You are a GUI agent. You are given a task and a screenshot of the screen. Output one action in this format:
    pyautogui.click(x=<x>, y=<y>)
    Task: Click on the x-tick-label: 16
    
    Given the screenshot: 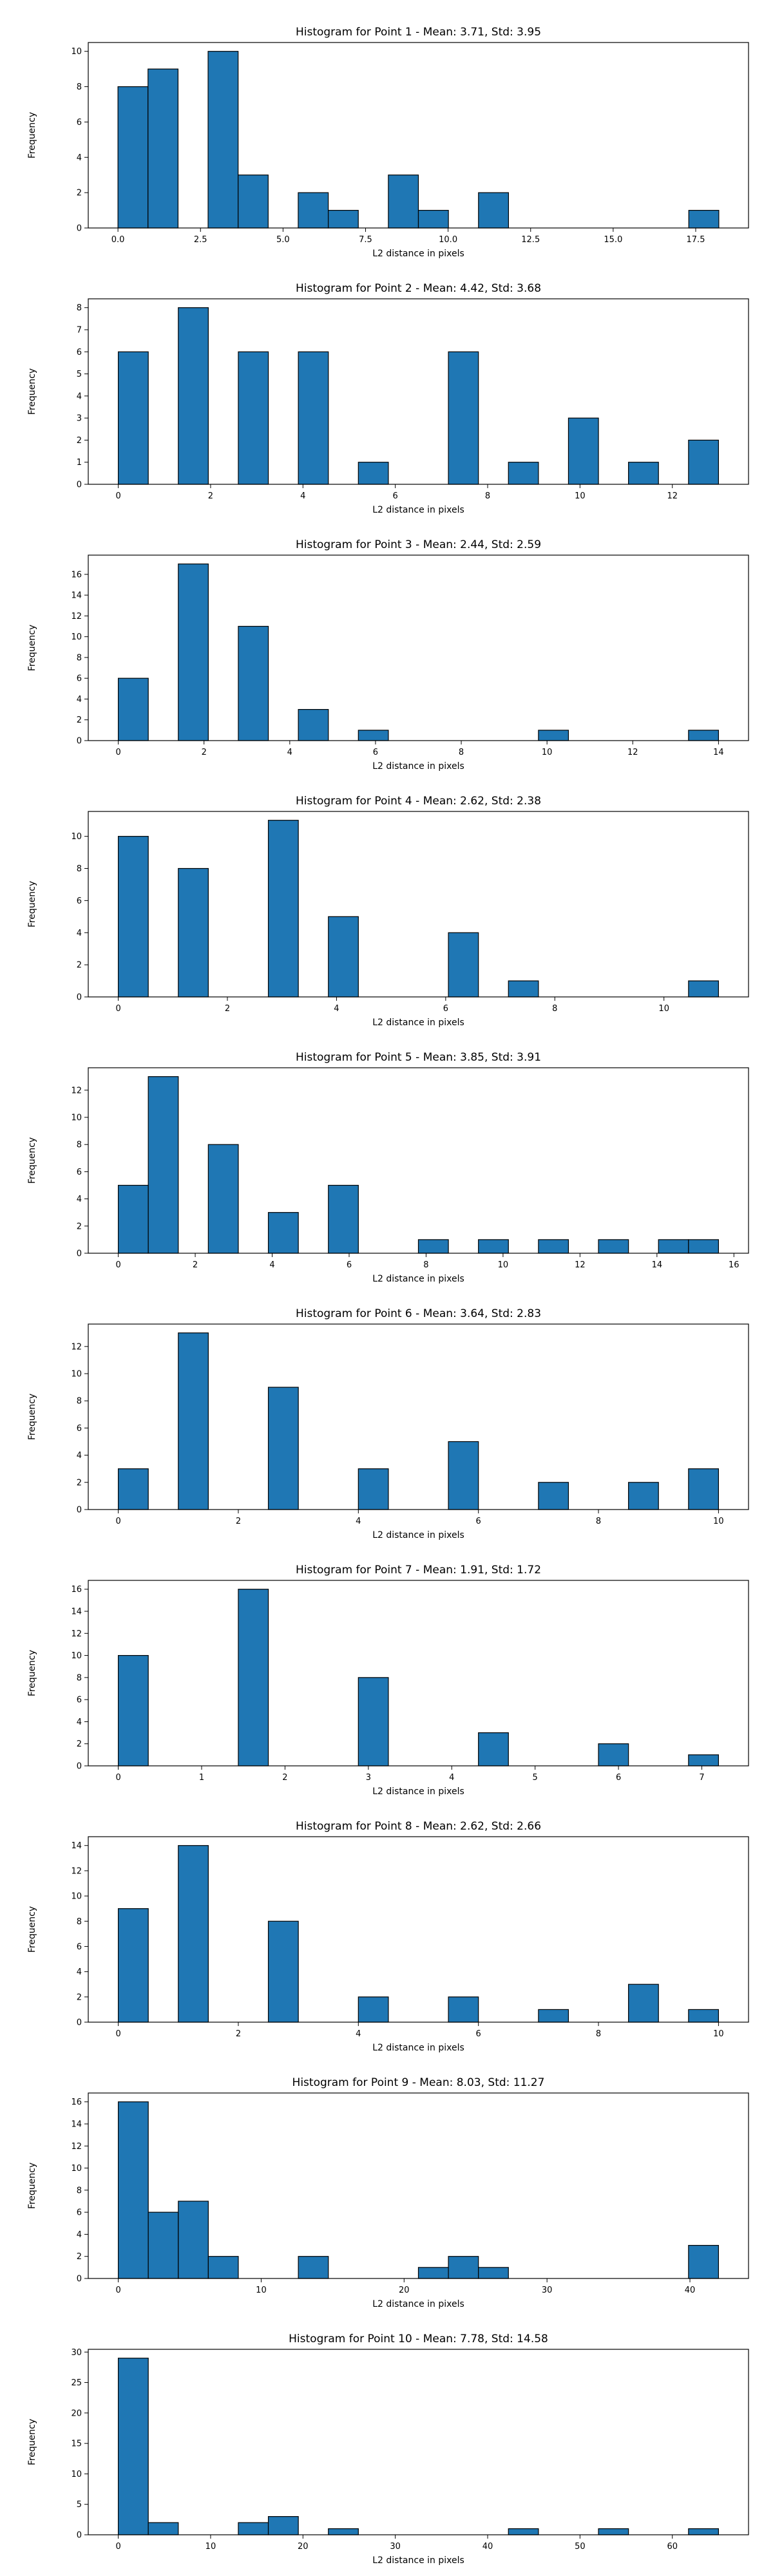 What is the action you would take?
    pyautogui.click(x=734, y=1265)
    